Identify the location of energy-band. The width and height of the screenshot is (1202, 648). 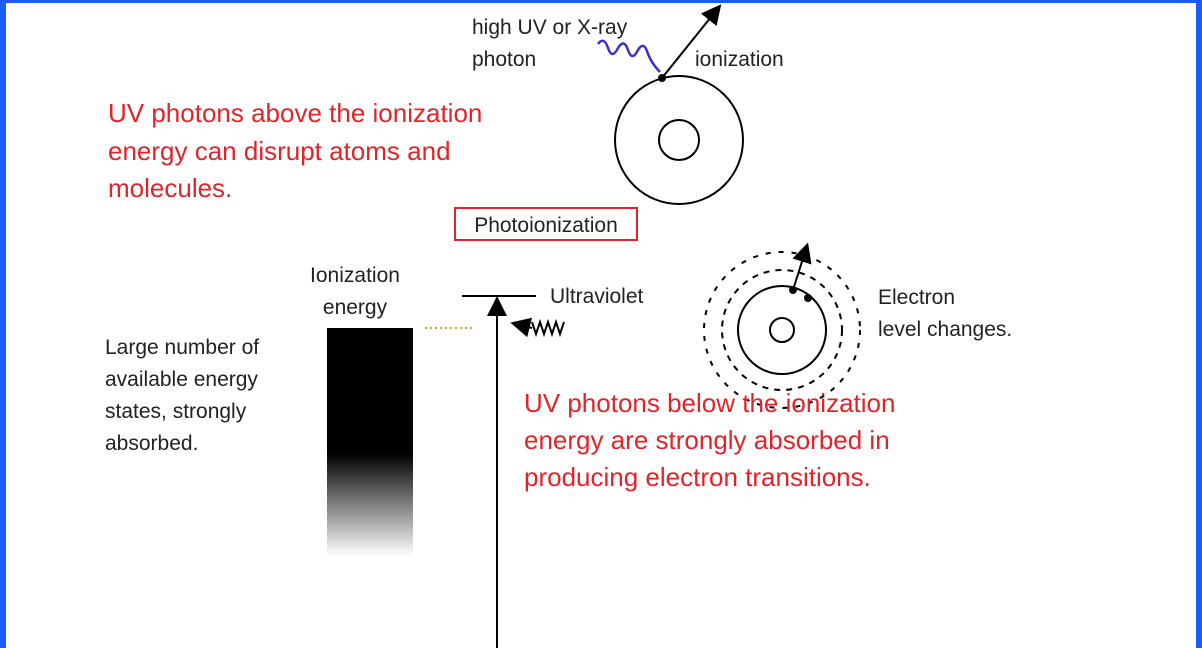
(370, 442).